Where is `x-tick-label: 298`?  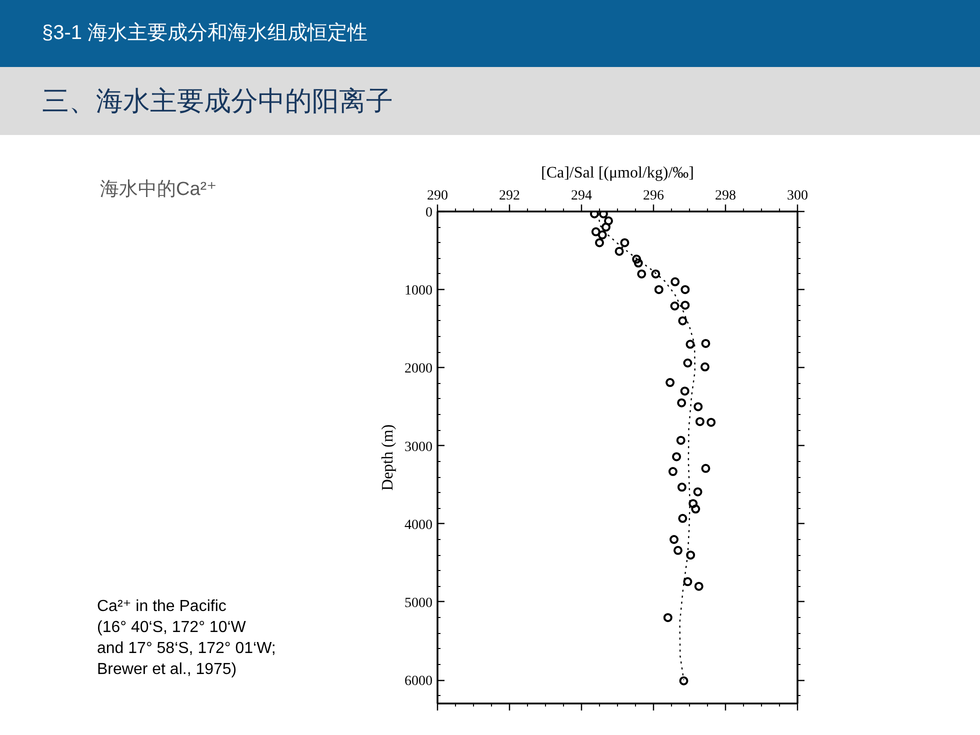
x-tick-label: 298 is located at coordinates (725, 196).